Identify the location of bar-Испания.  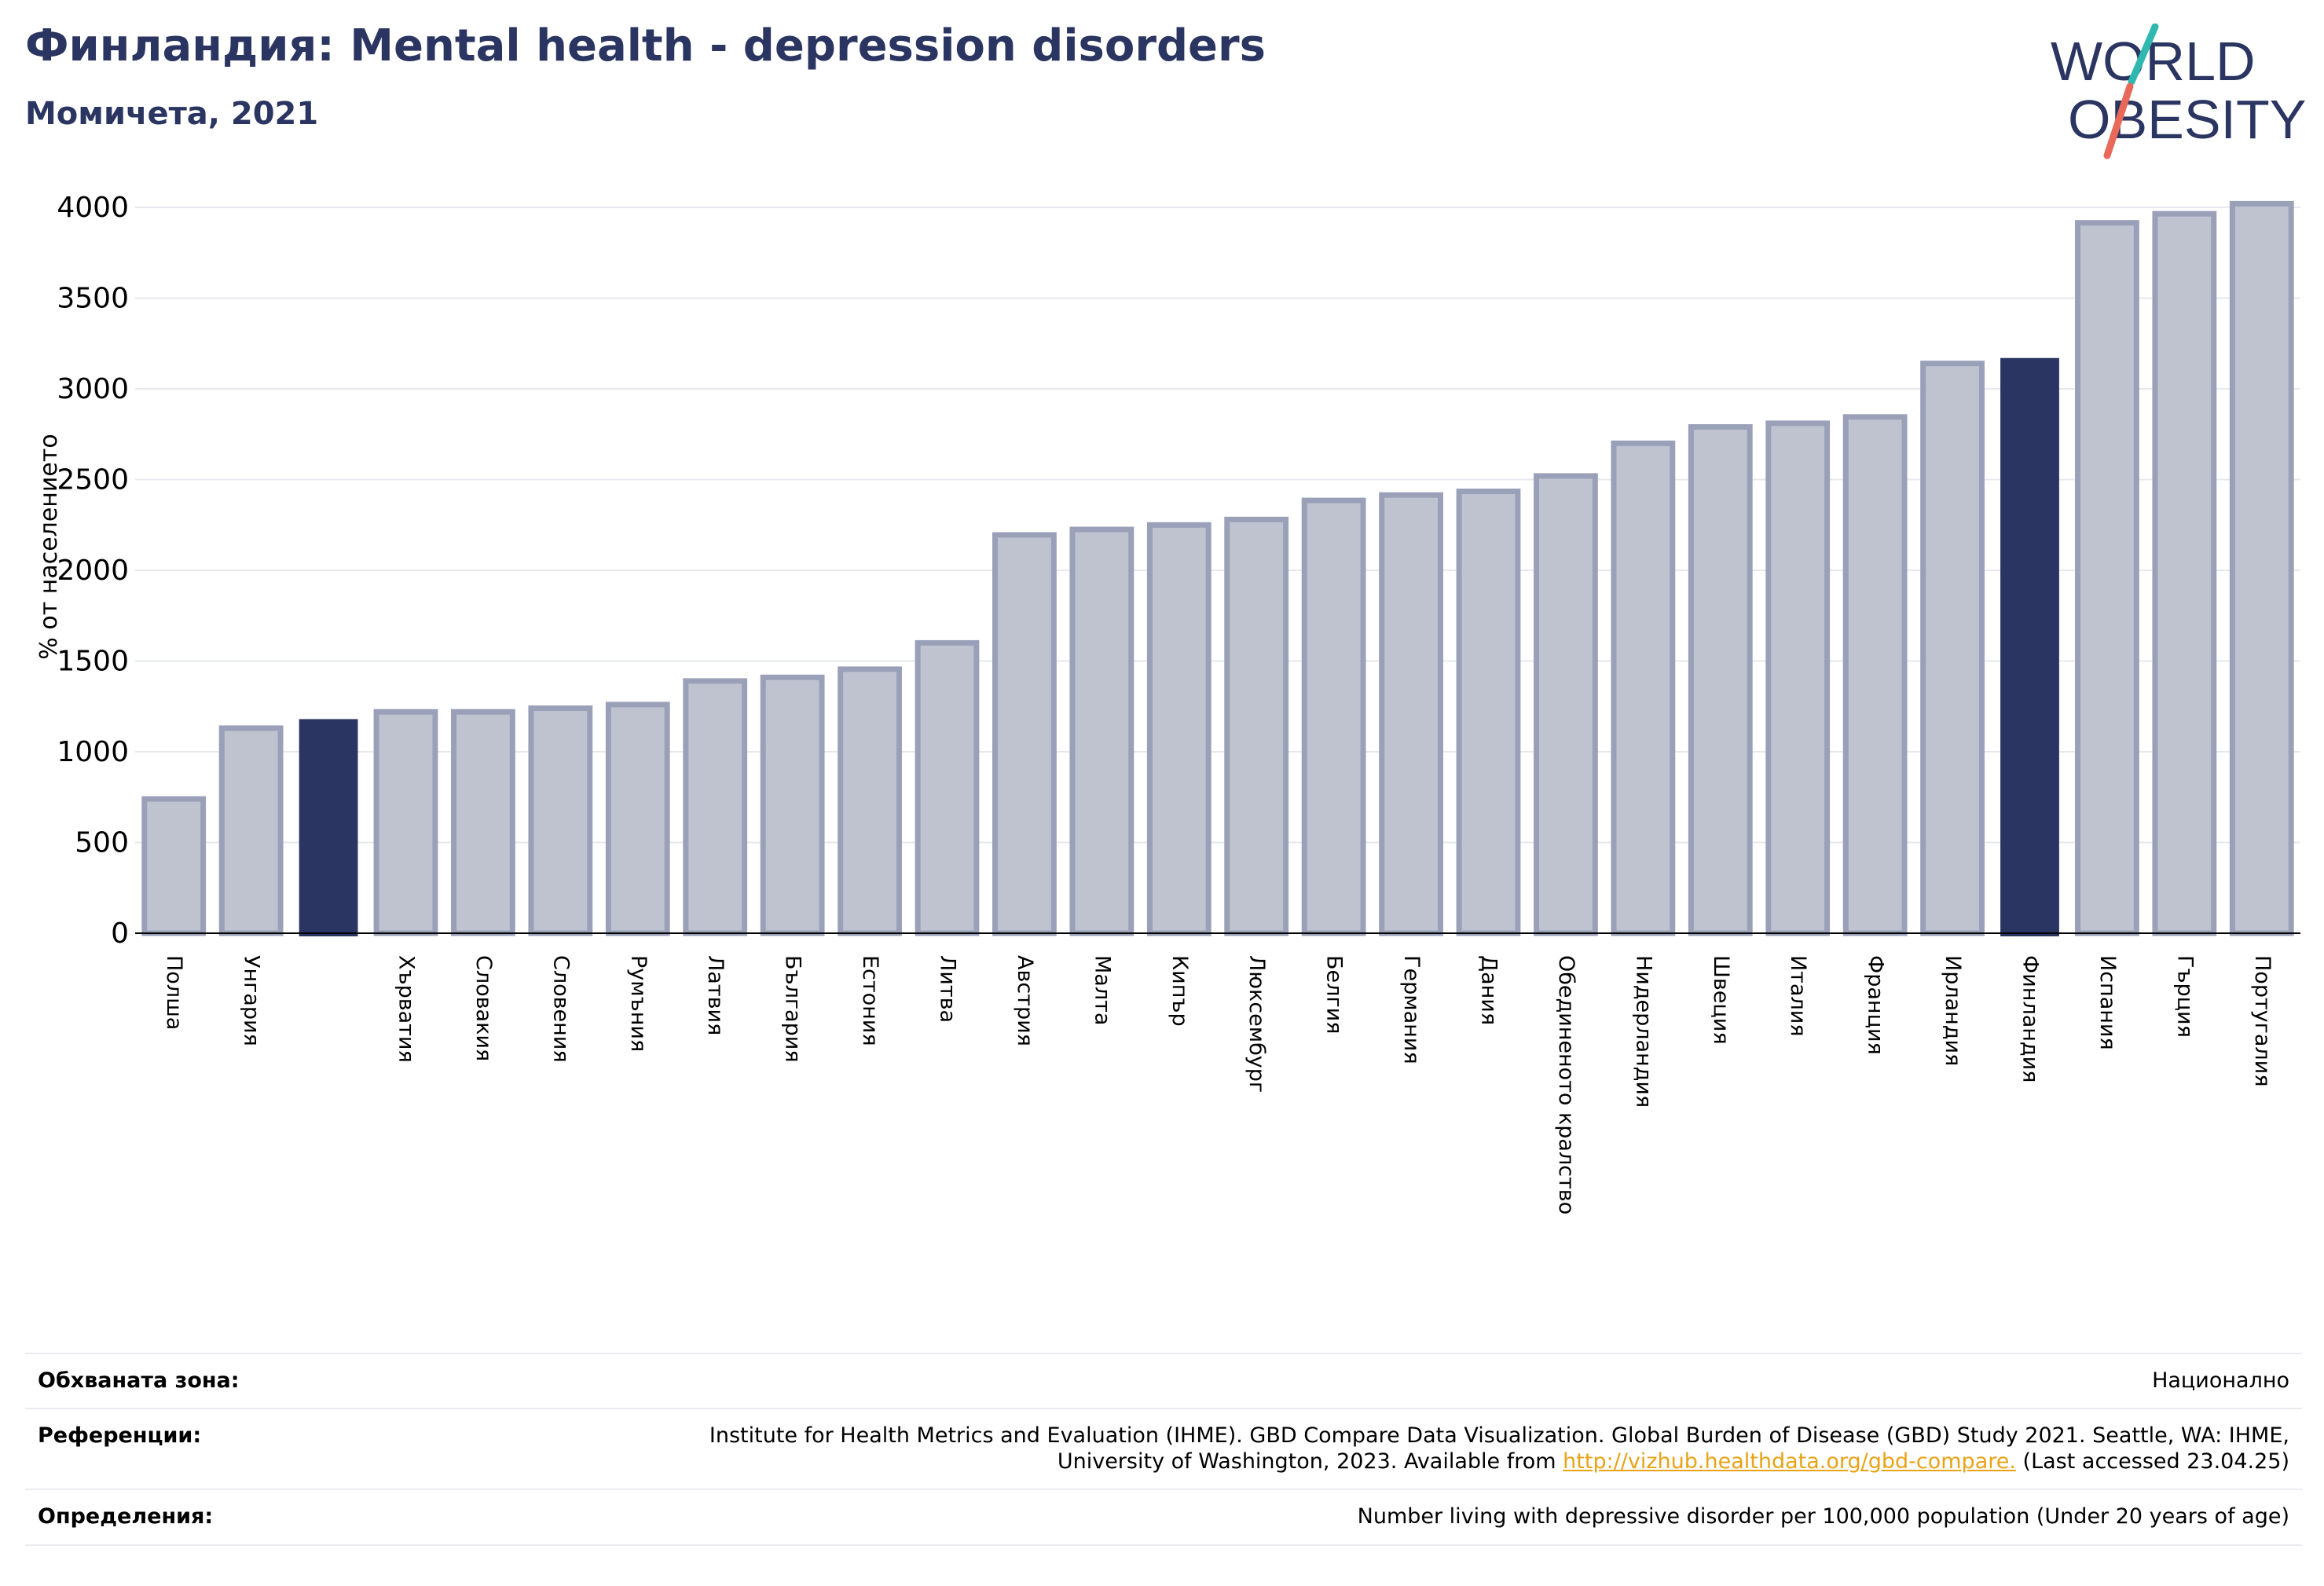
(2107, 578).